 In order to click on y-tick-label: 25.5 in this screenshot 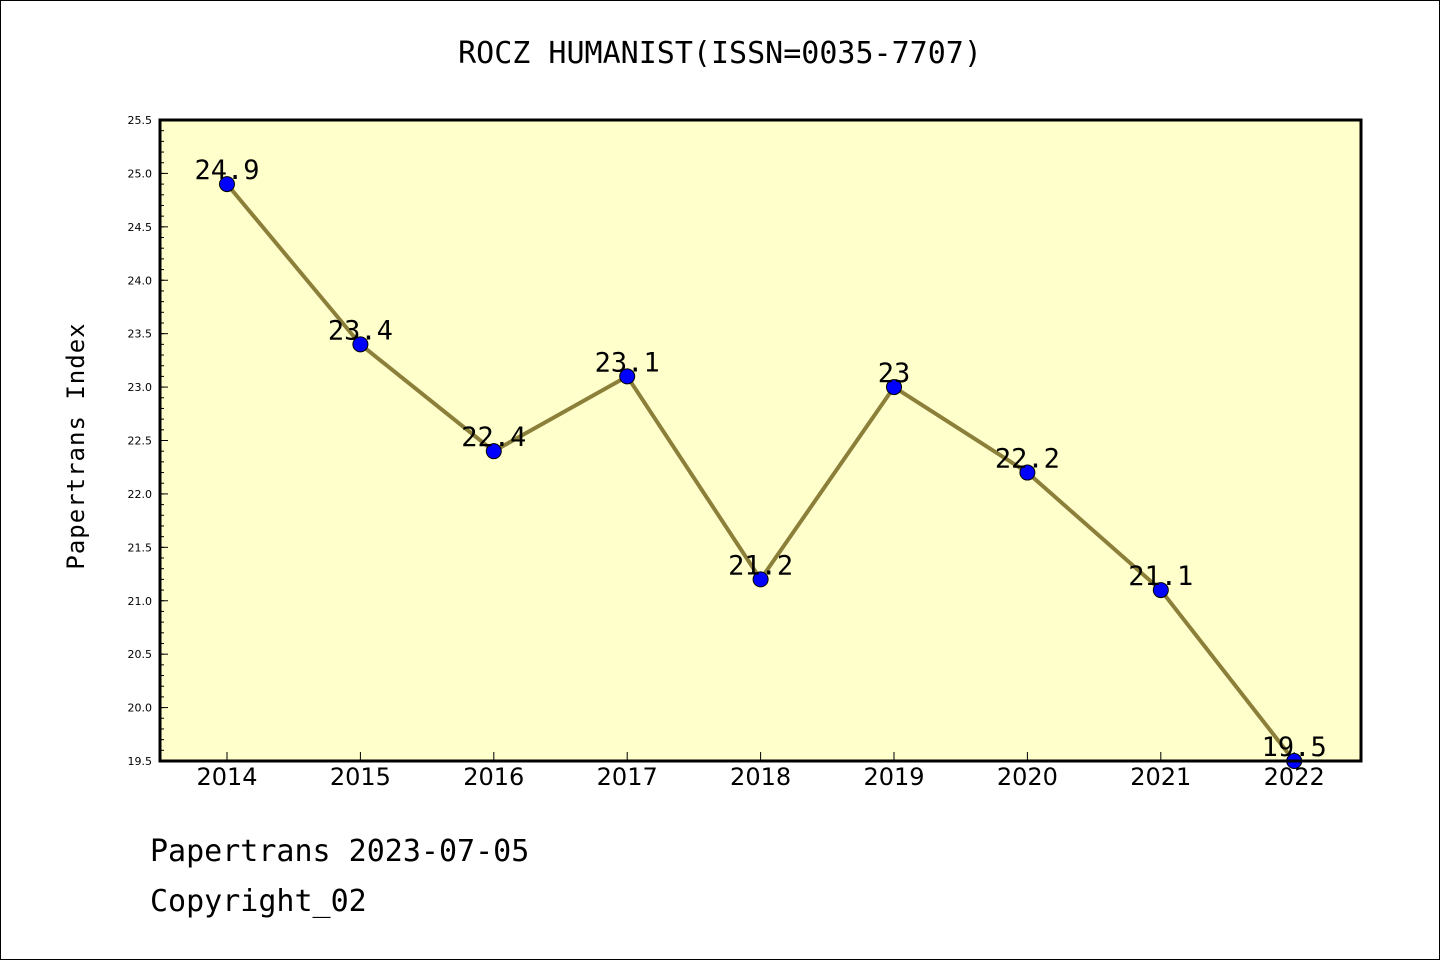, I will do `click(140, 120)`.